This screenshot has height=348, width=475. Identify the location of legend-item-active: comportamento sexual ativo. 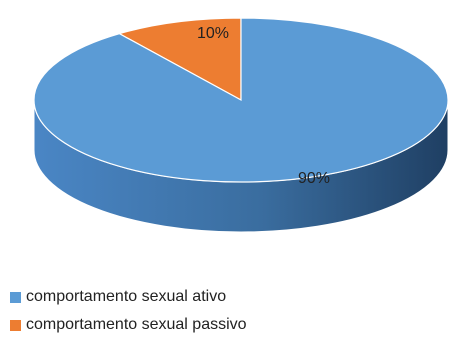
(128, 297).